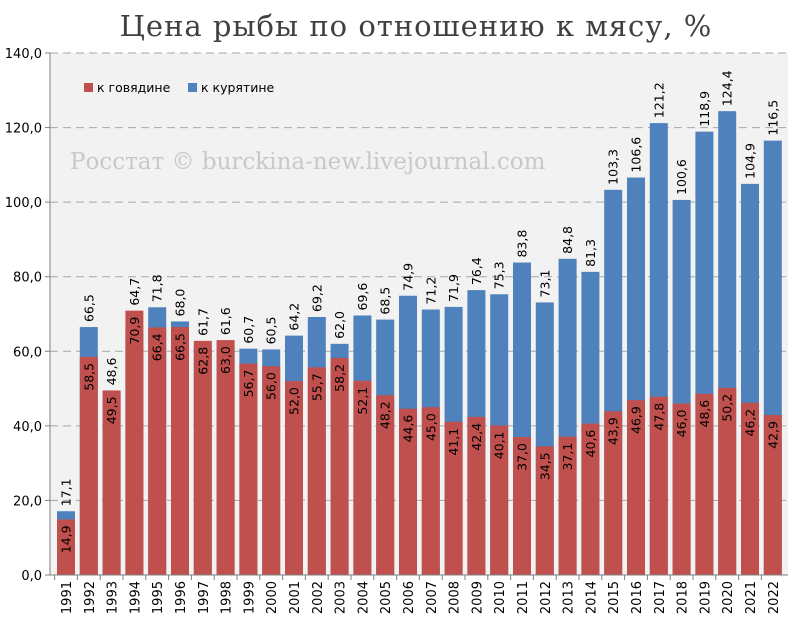  I want to click on bar-beef-2013, so click(567, 505).